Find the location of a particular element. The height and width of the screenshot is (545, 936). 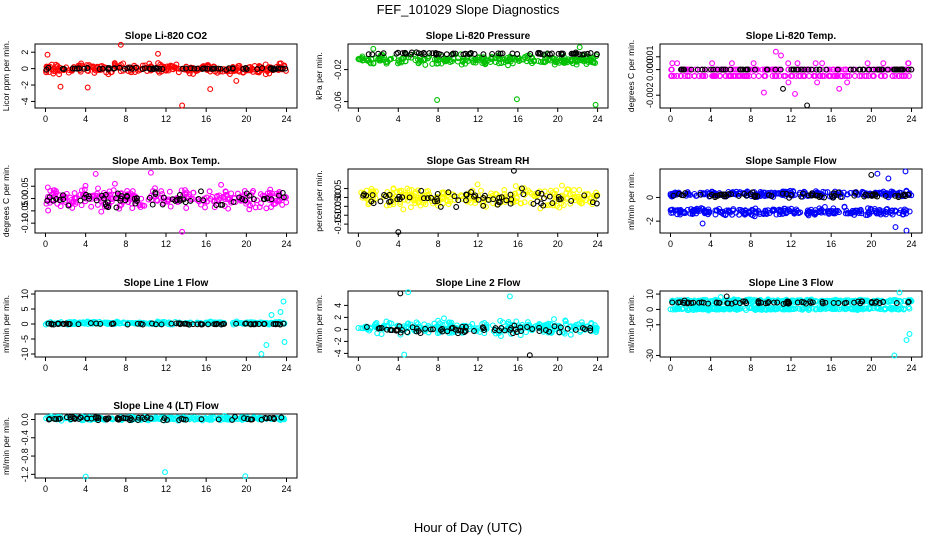

panel-title: Slope Li-820 Temp. is located at coordinates (791, 36).